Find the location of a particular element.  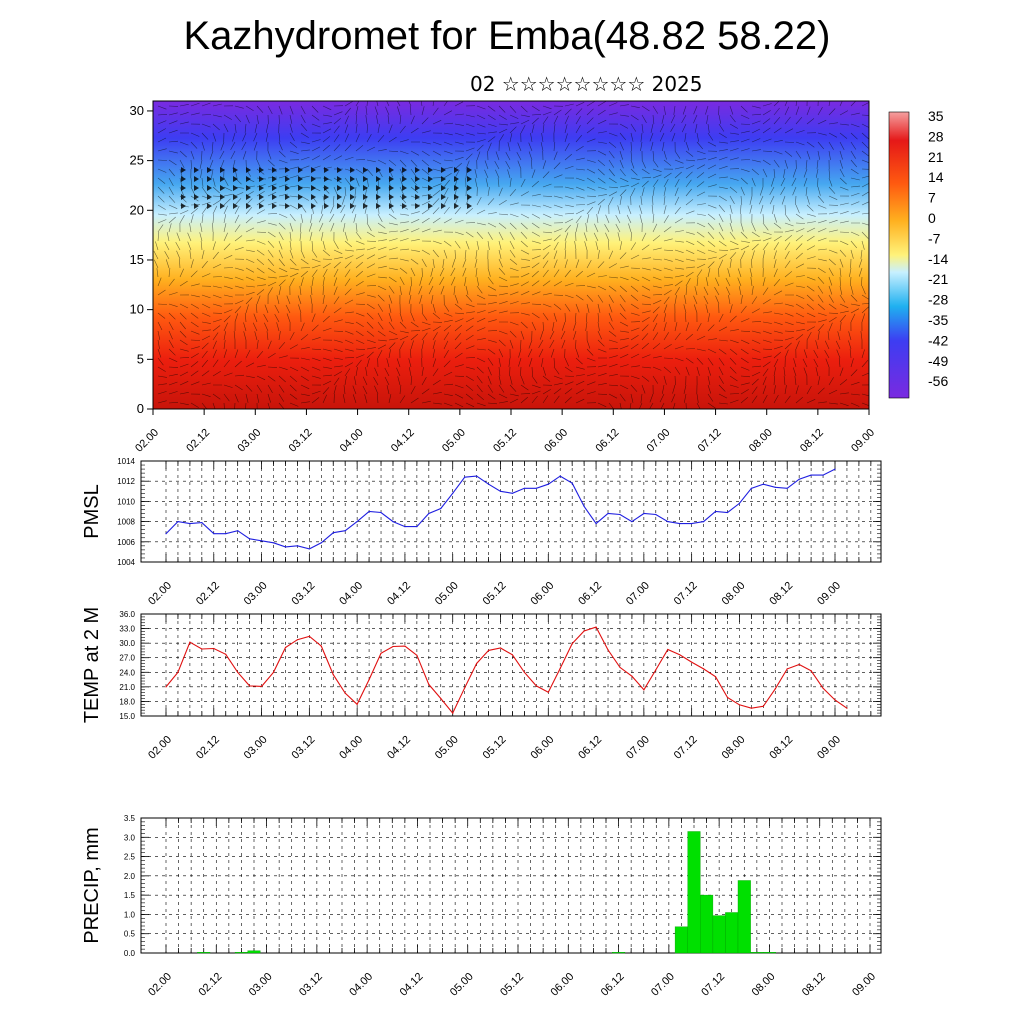

ytick-label: 21.0 is located at coordinates (127, 687).